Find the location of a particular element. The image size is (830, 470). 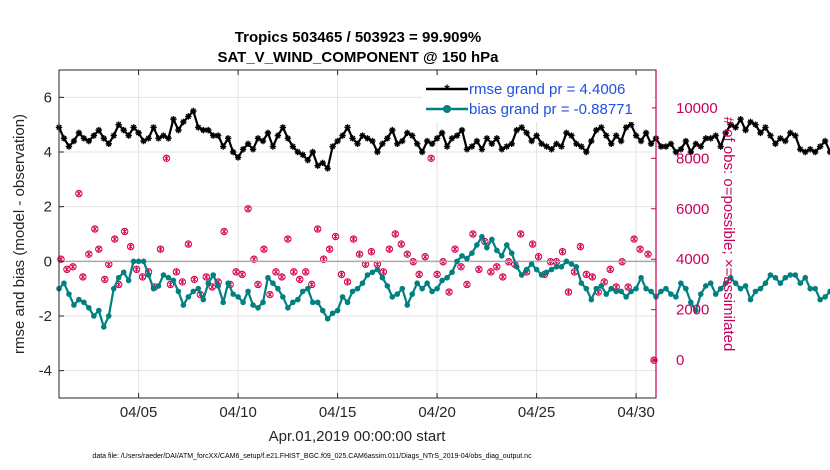

y-left-axis-ticks: -4 -2 0 2 4 6 is located at coordinates (51, 234).